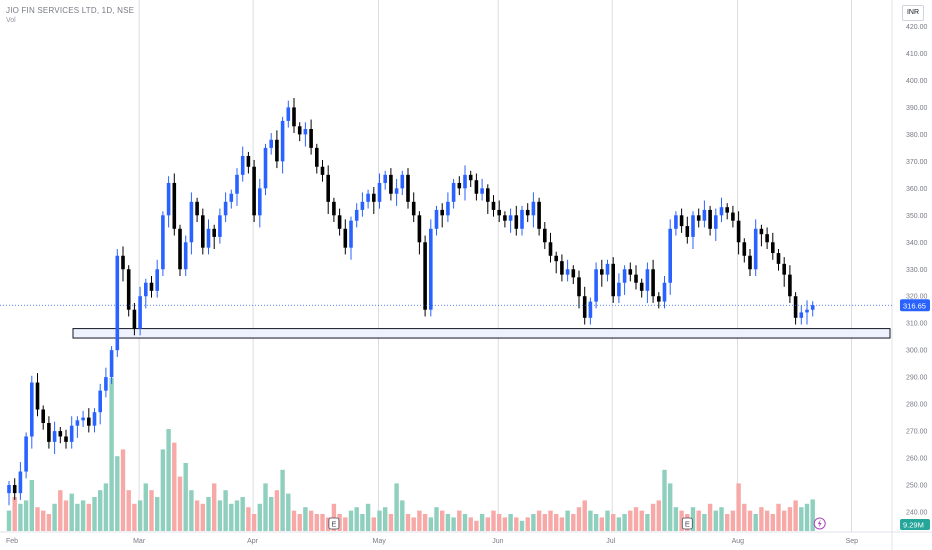  Describe the element at coordinates (917, 108) in the screenshot. I see `y-tick-label: 390.00` at that location.